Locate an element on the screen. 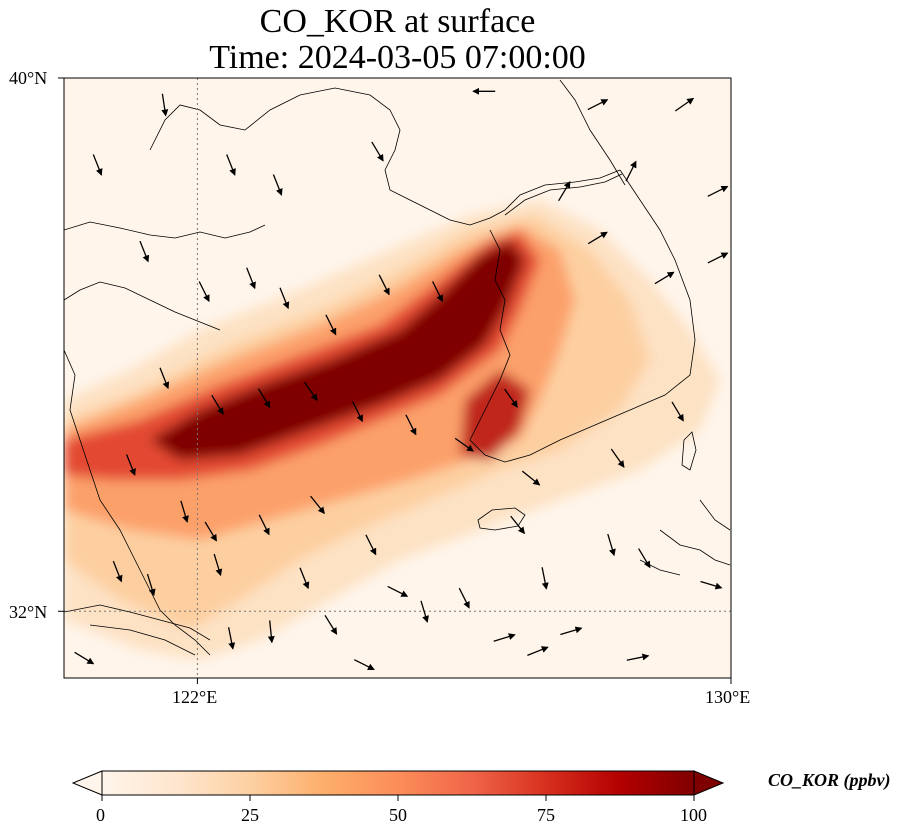  map-title-line-2: Time: 2024-03-05 07:00:00 is located at coordinates (397, 57).